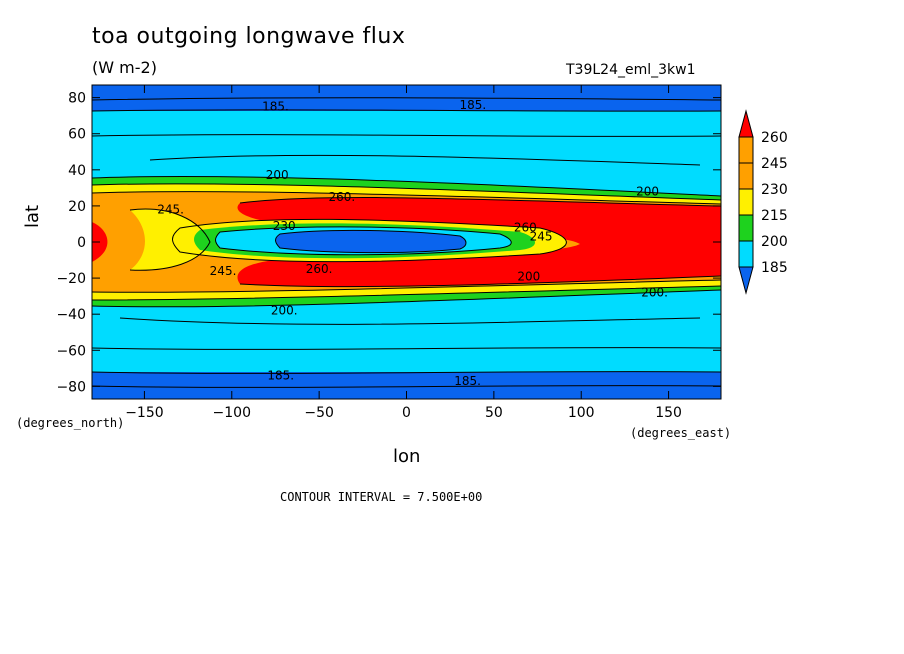 The height and width of the screenshot is (654, 904). Describe the element at coordinates (71, 279) in the screenshot. I see `y-tick-label: −20` at that location.